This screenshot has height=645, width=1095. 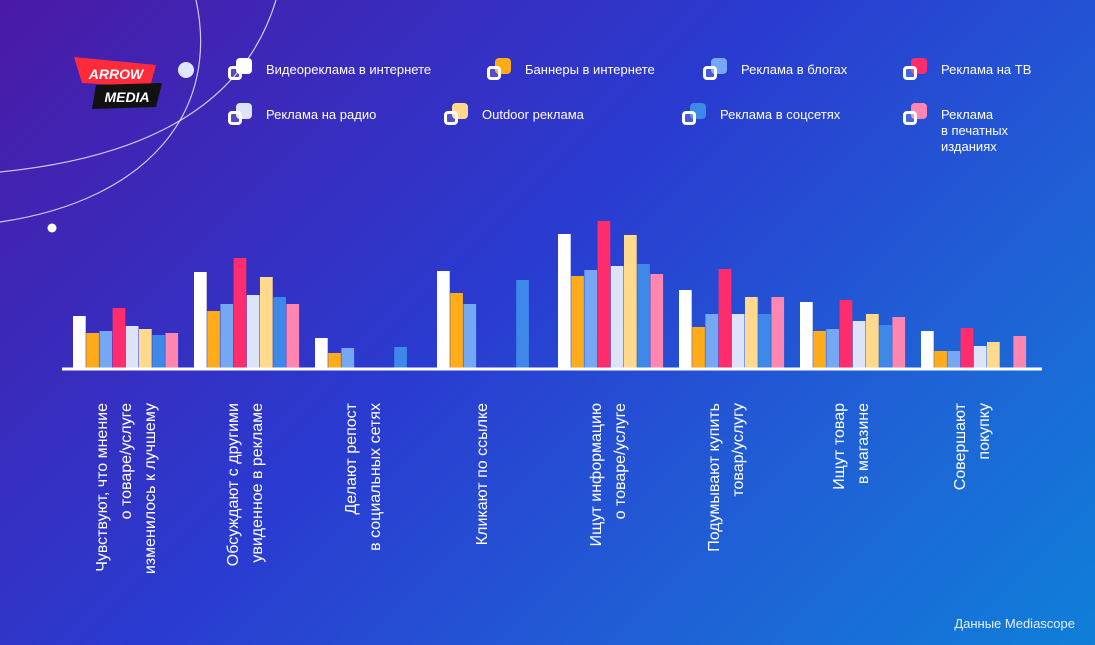 I want to click on legend-item: Outdoor реклама, so click(x=514, y=116).